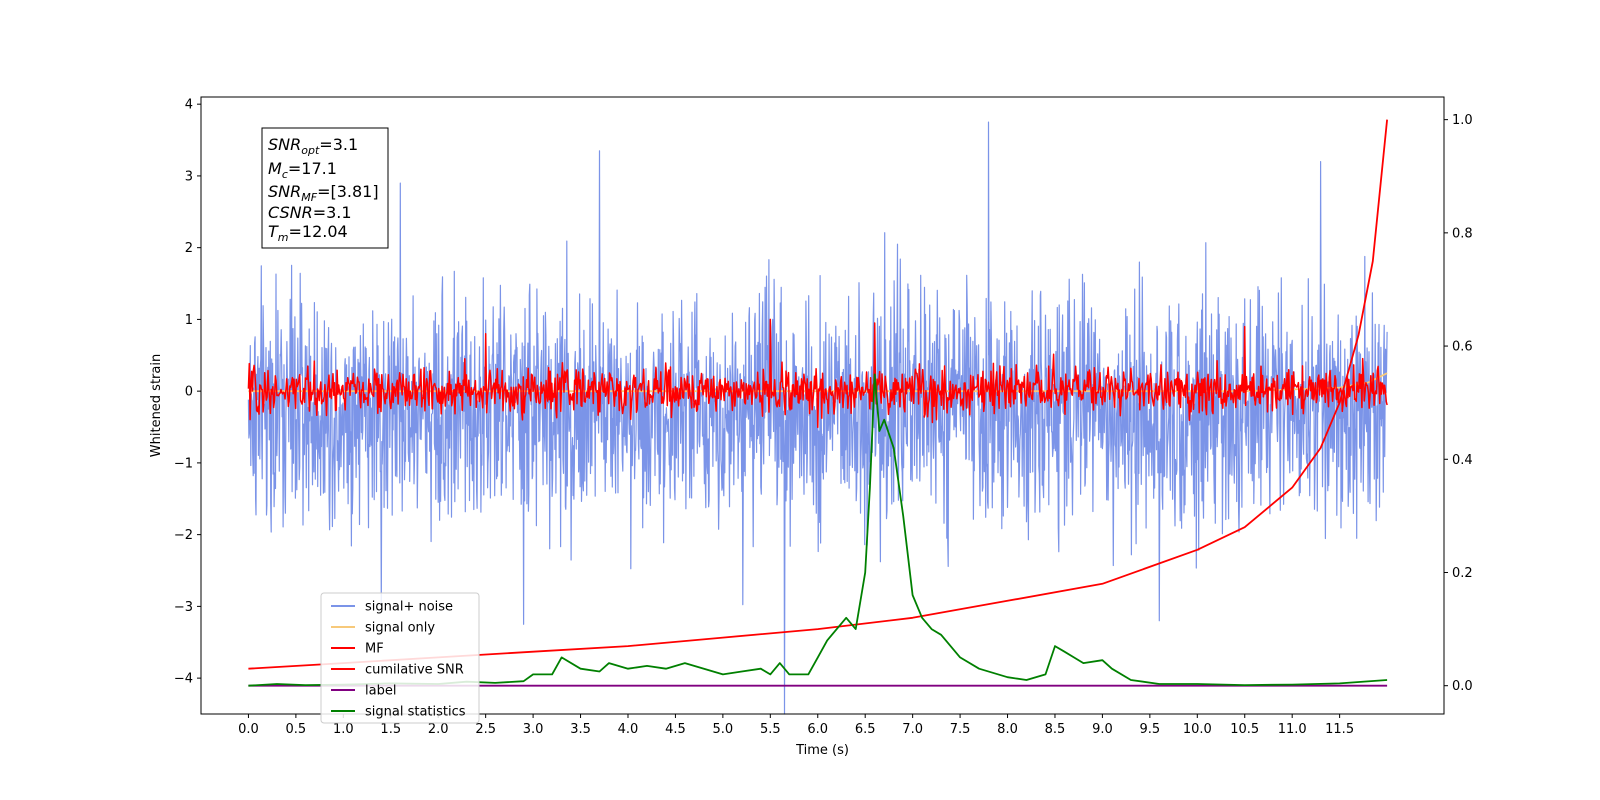 Image resolution: width=1600 pixels, height=800 pixels. Describe the element at coordinates (409, 607) in the screenshot. I see `legend-label: signal+ noise` at that location.